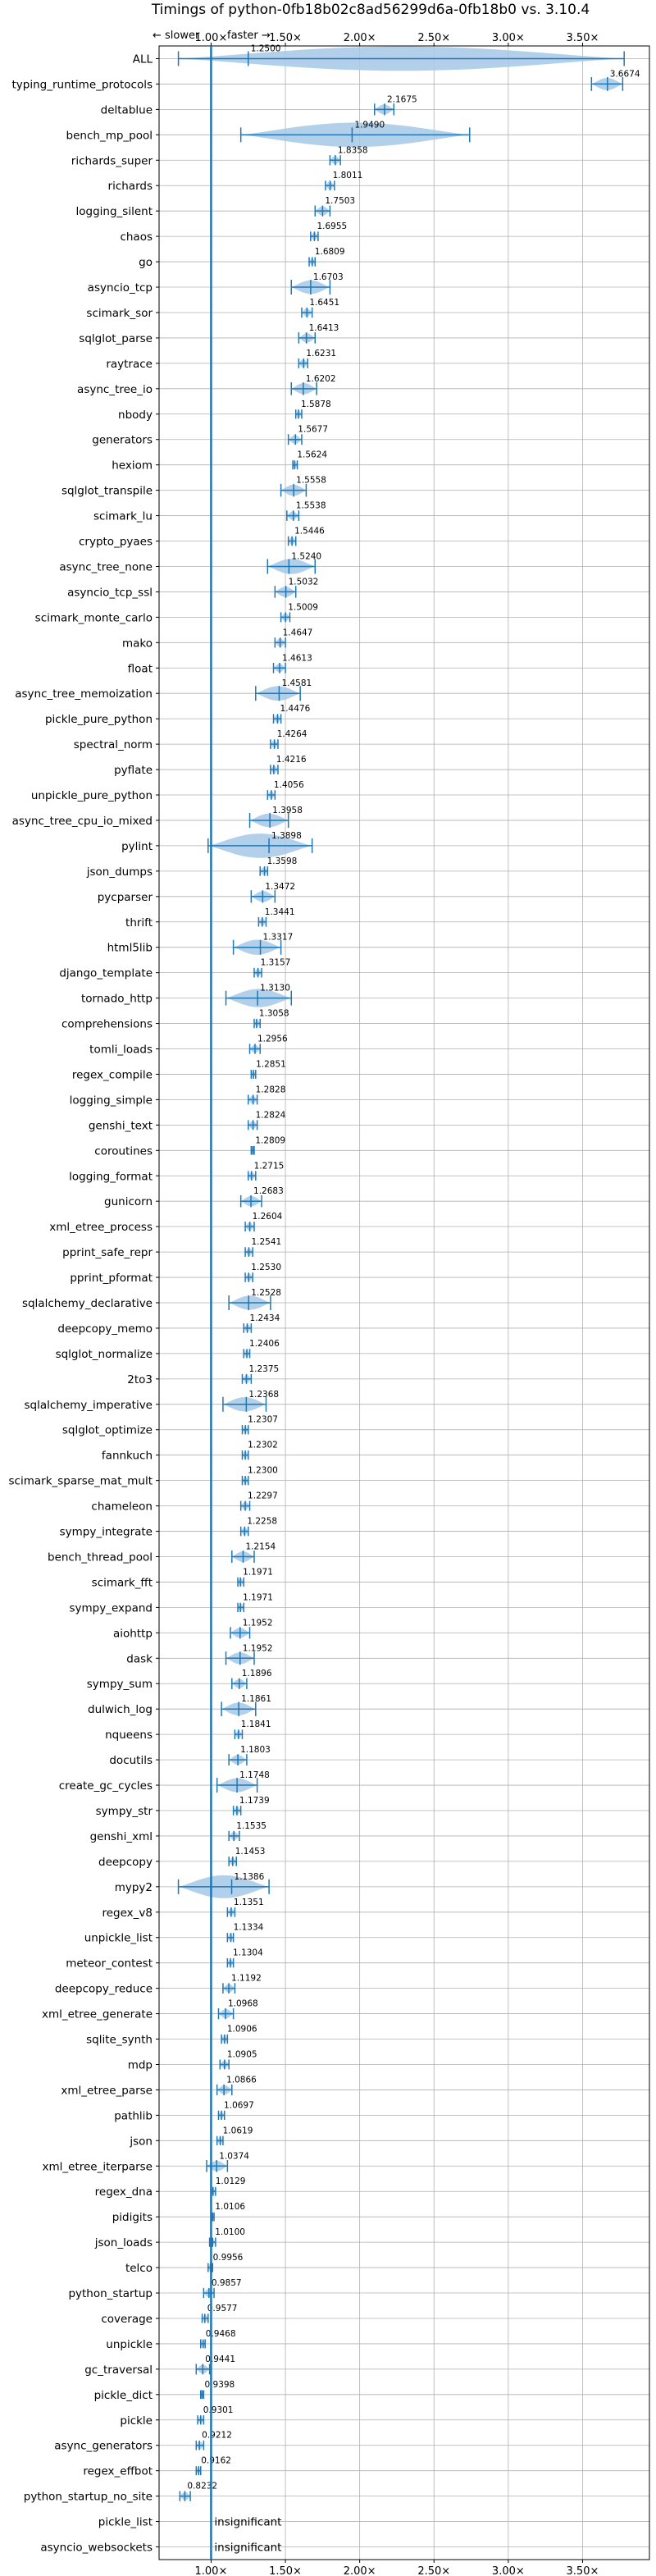 The width and height of the screenshot is (656, 2576). What do you see at coordinates (249, 36) in the screenshot?
I see `direction-faster-label: faster →` at bounding box center [249, 36].